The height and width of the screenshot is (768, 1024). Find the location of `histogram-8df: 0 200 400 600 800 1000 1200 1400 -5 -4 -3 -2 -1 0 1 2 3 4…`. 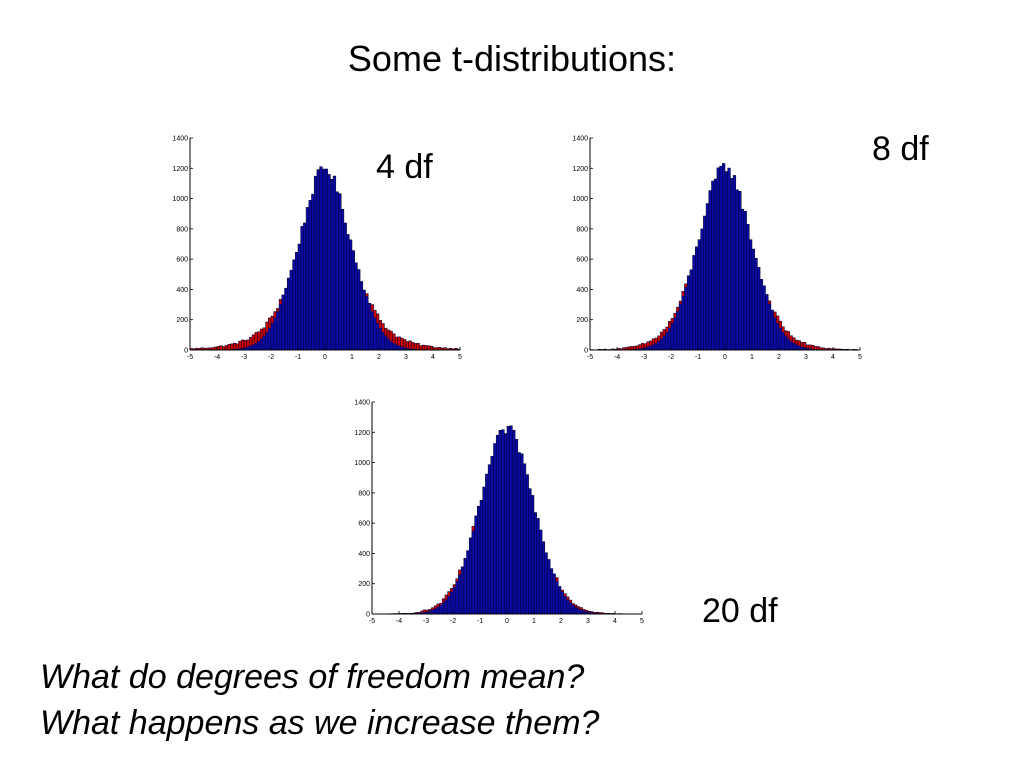

histogram-8df: 0 200 400 600 800 1000 1200 1400 -5 -4 -3 -2 -1 0 1 2 3 4… is located at coordinates (717, 249).